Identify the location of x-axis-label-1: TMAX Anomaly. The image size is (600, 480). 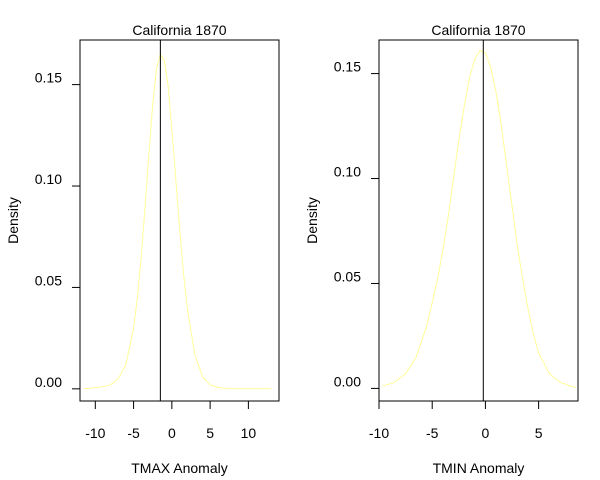
(179, 468).